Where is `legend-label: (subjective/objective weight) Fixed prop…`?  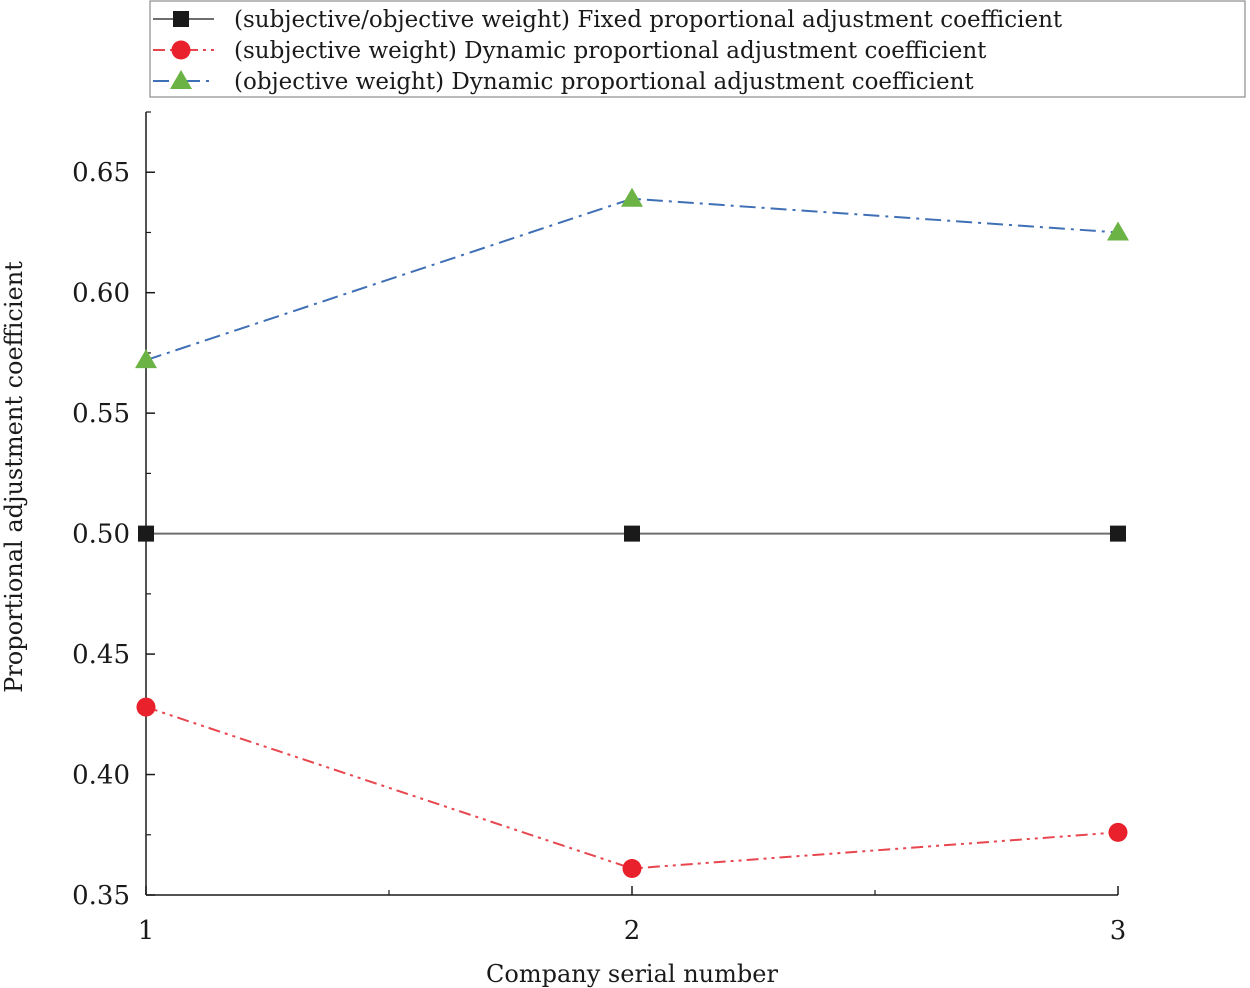
legend-label: (subjective/objective weight) Fixed prop… is located at coordinates (648, 20).